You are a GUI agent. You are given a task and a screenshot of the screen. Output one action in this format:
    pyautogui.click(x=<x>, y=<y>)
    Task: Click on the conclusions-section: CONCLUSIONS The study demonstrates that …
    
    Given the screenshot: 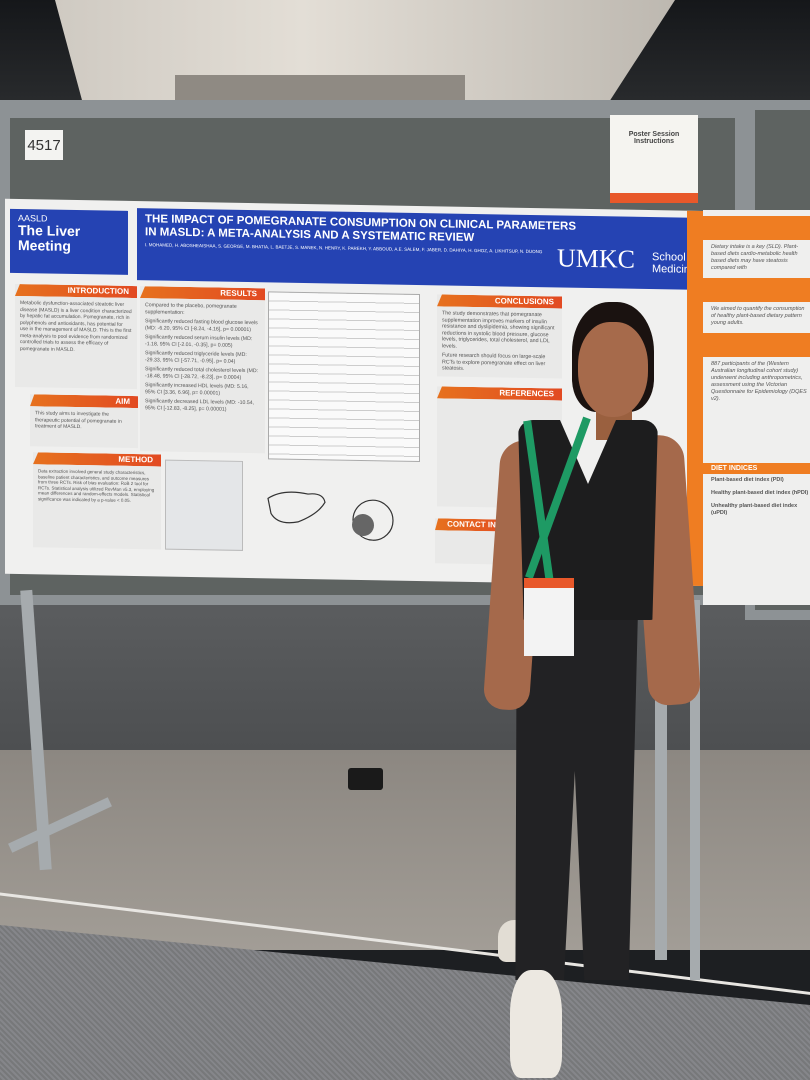 What is the action you would take?
    pyautogui.click(x=499, y=336)
    